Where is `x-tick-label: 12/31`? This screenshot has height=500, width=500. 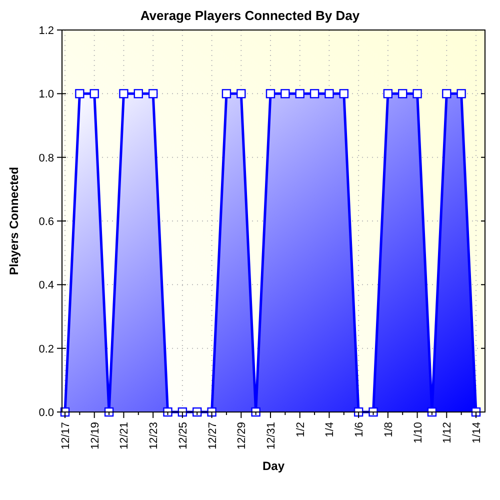
x-tick-label: 12/31 is located at coordinates (272, 436).